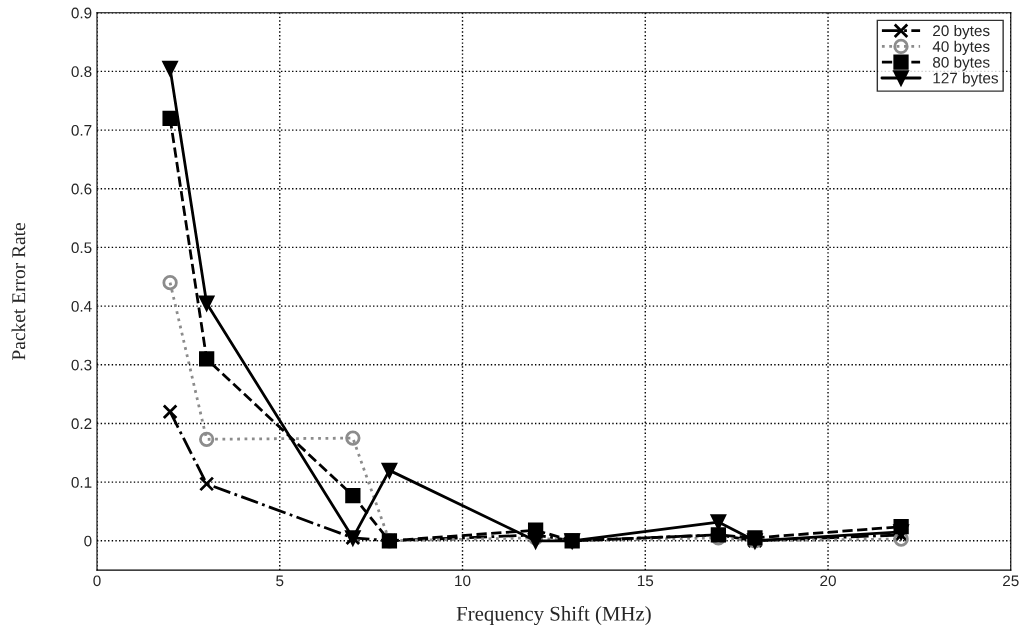  What do you see at coordinates (81, 424) in the screenshot?
I see `y-tick-label: 0.2` at bounding box center [81, 424].